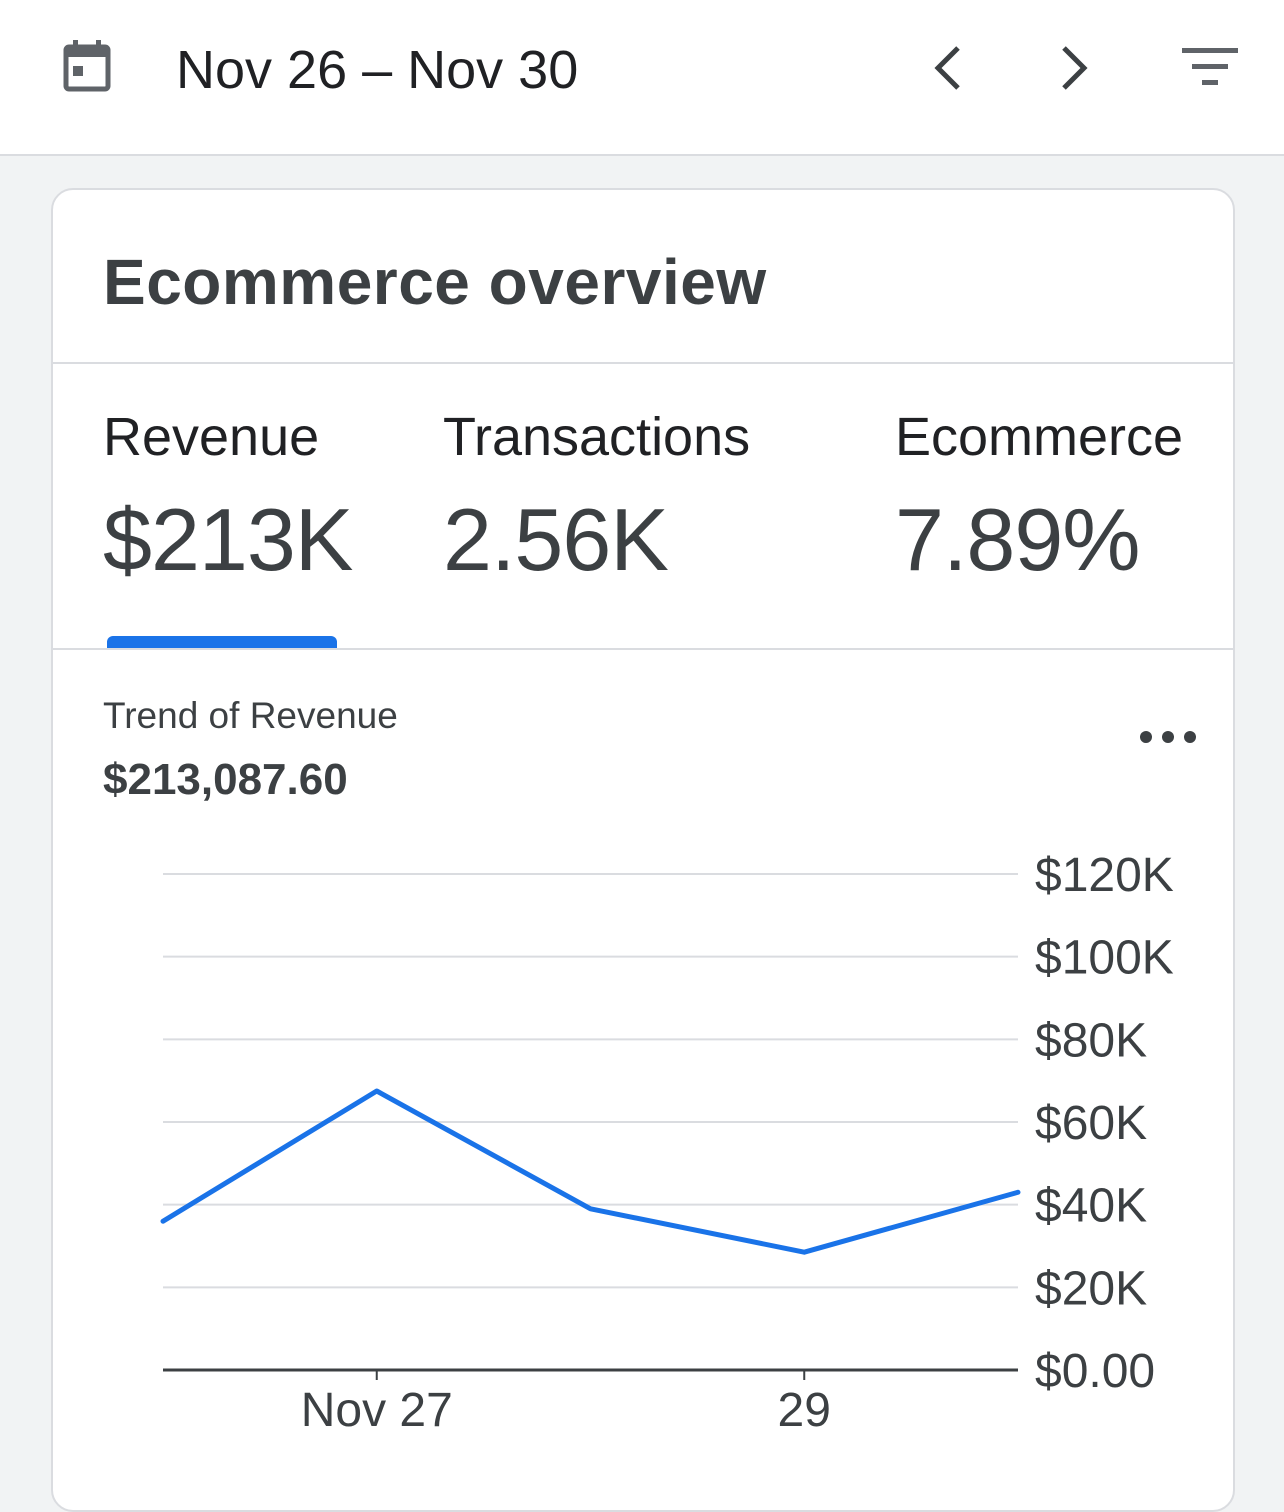 This screenshot has height=1512, width=1284. Describe the element at coordinates (377, 70) in the screenshot. I see `date-range-label: Nov 26 – Nov 30` at that location.